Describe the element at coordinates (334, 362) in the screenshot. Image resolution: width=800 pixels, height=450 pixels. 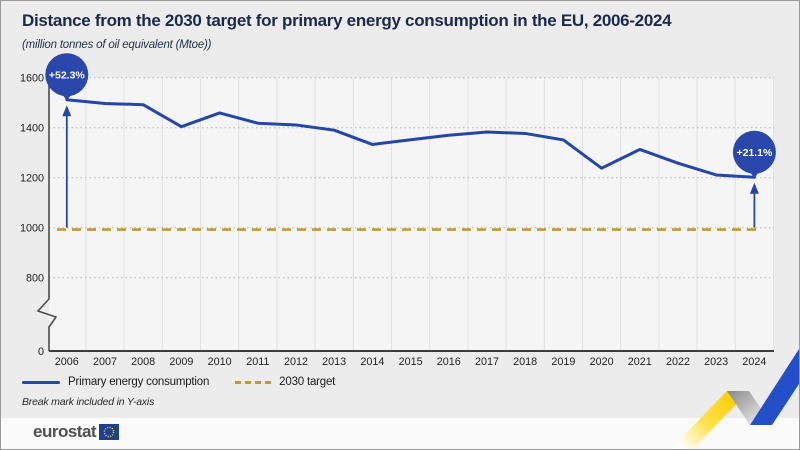
I see `svg-text: 2013` at that location.